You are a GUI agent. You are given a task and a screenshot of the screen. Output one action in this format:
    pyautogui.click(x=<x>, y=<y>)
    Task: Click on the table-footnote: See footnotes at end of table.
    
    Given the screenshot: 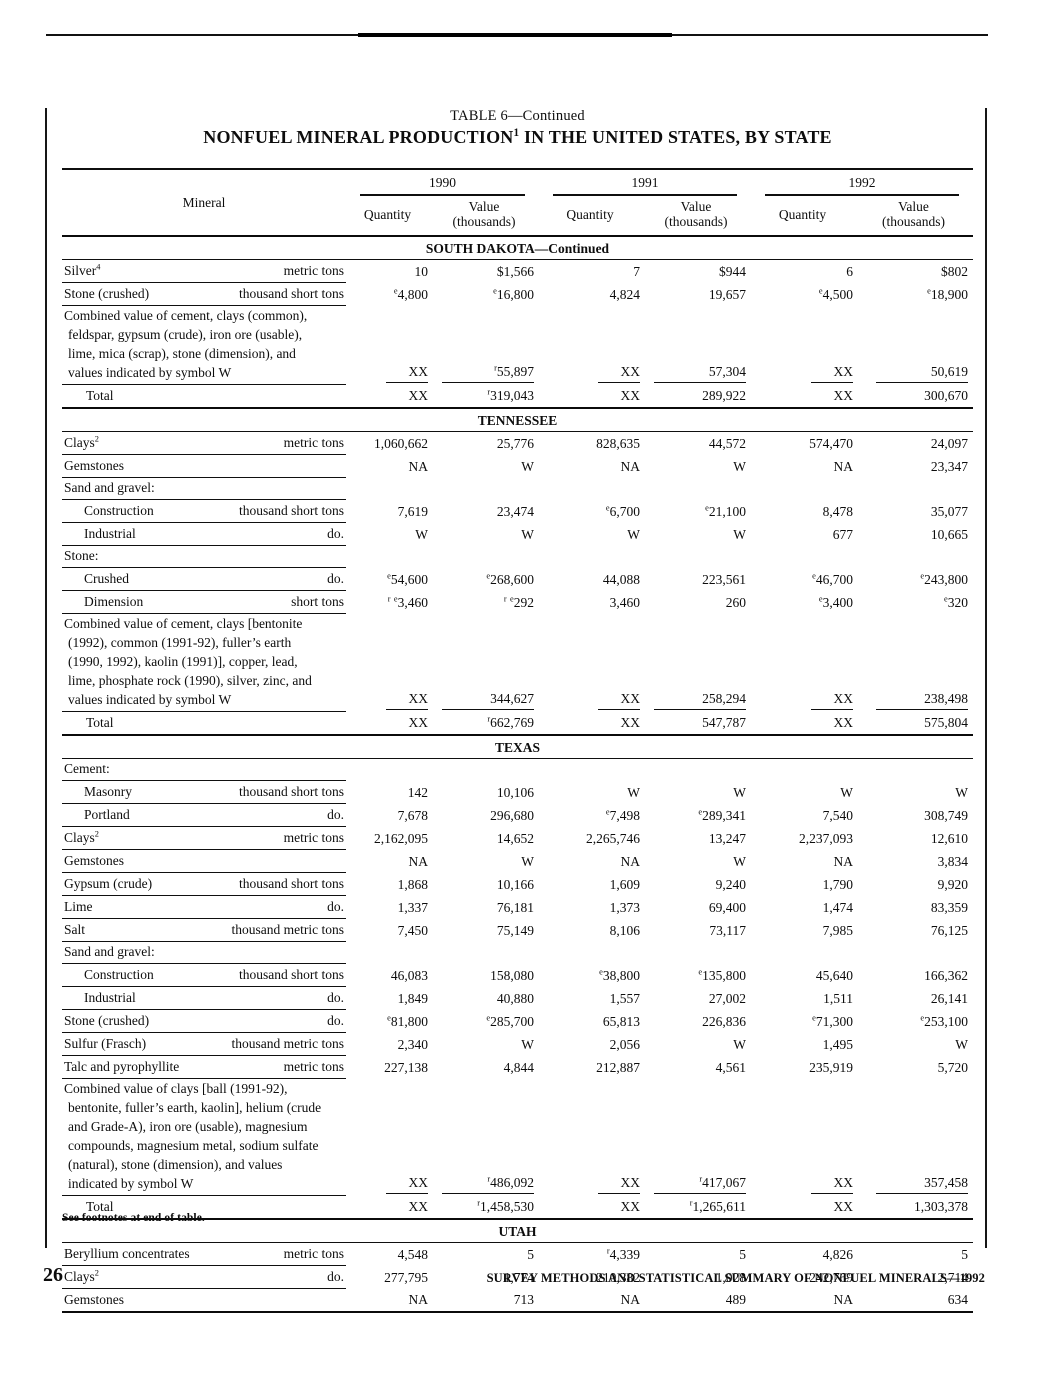 What is the action you would take?
    pyautogui.click(x=133, y=1218)
    